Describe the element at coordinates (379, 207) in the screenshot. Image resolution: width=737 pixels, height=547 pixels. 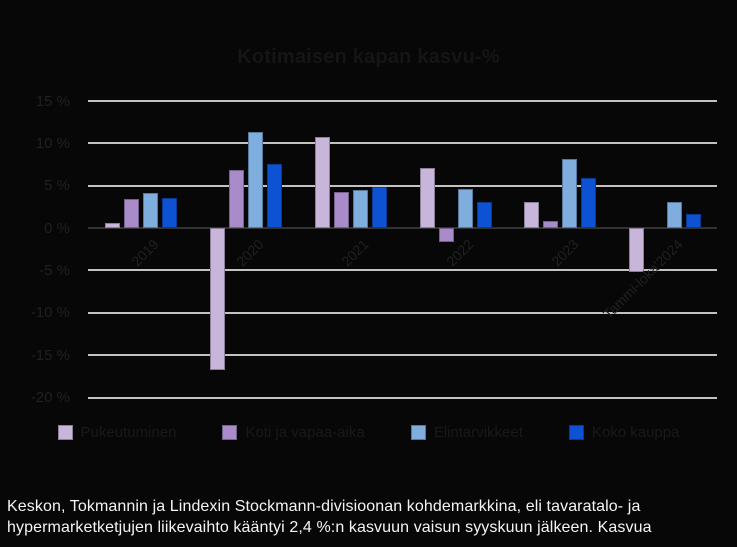
I see `bar-koko-kauppa-2021` at that location.